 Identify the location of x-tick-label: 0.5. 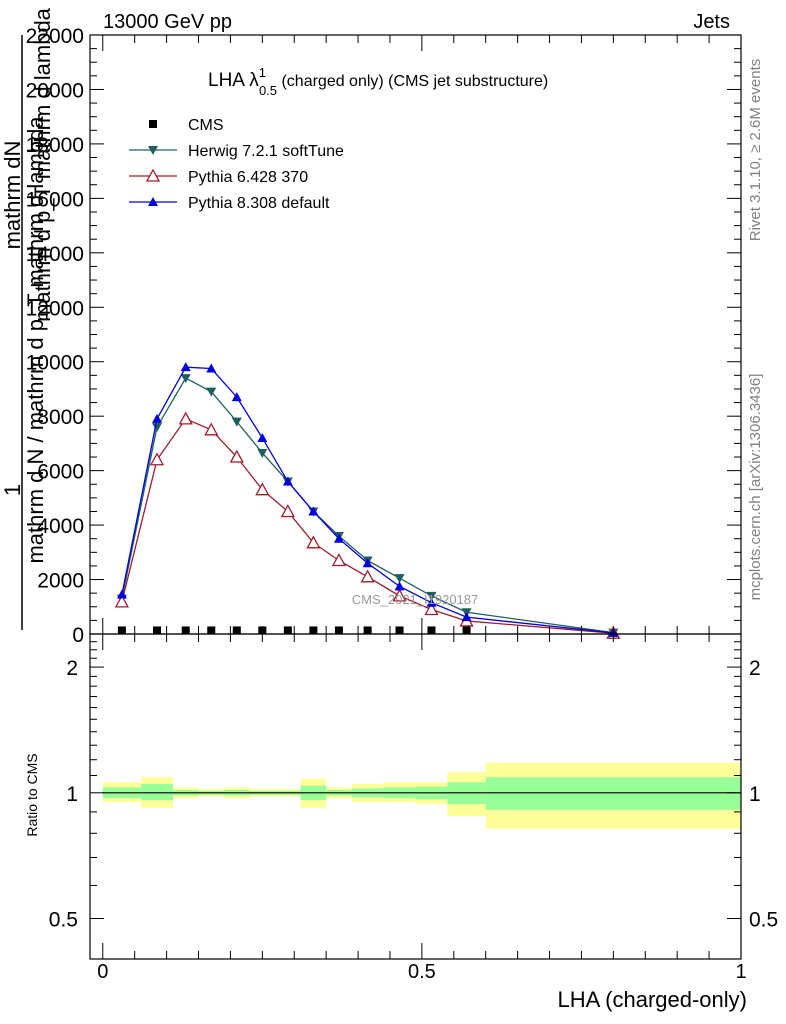
(422, 972).